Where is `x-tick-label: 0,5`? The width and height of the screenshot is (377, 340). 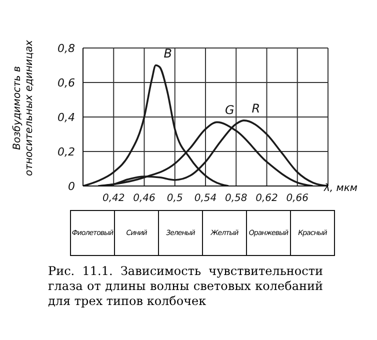 x-tick-label: 0,5 is located at coordinates (174, 198).